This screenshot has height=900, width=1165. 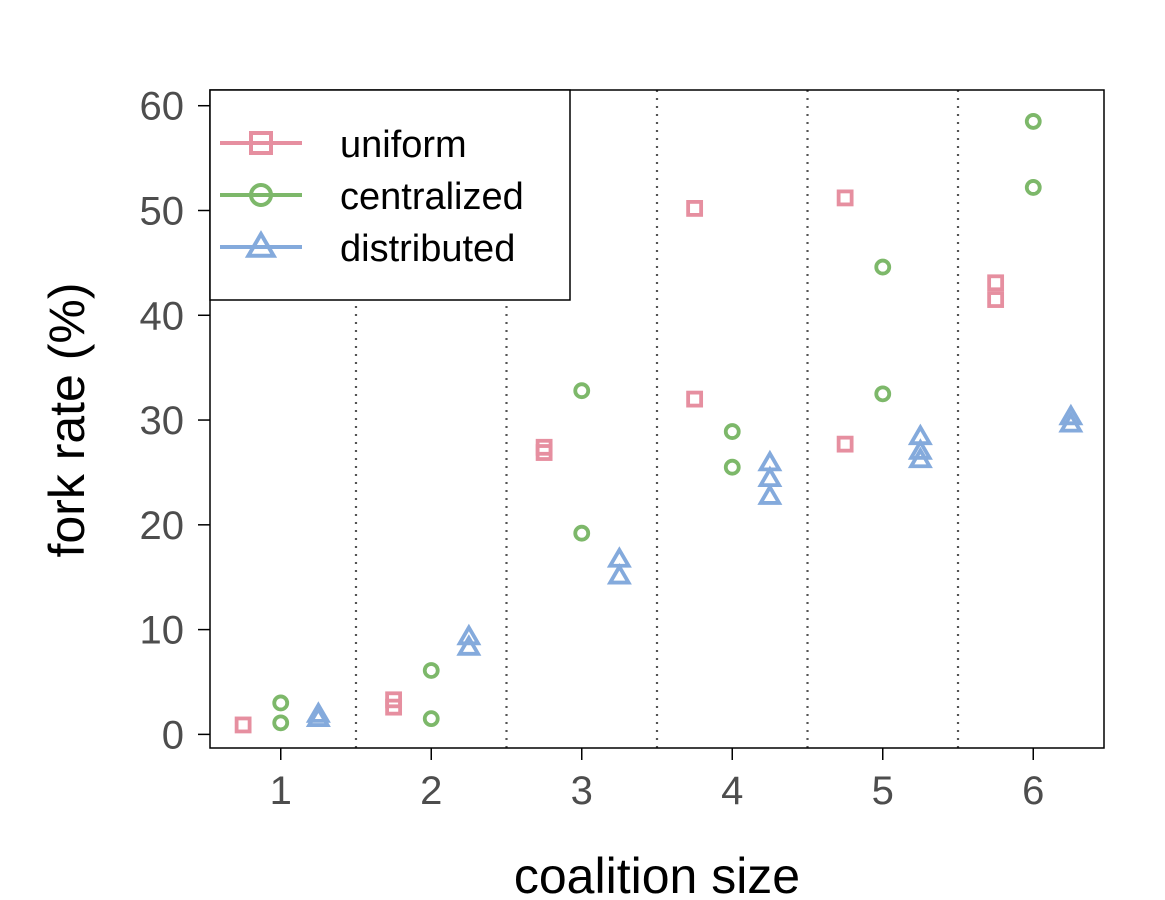 What do you see at coordinates (67, 419) in the screenshot?
I see `y-axis-title: fork rate (%)` at bounding box center [67, 419].